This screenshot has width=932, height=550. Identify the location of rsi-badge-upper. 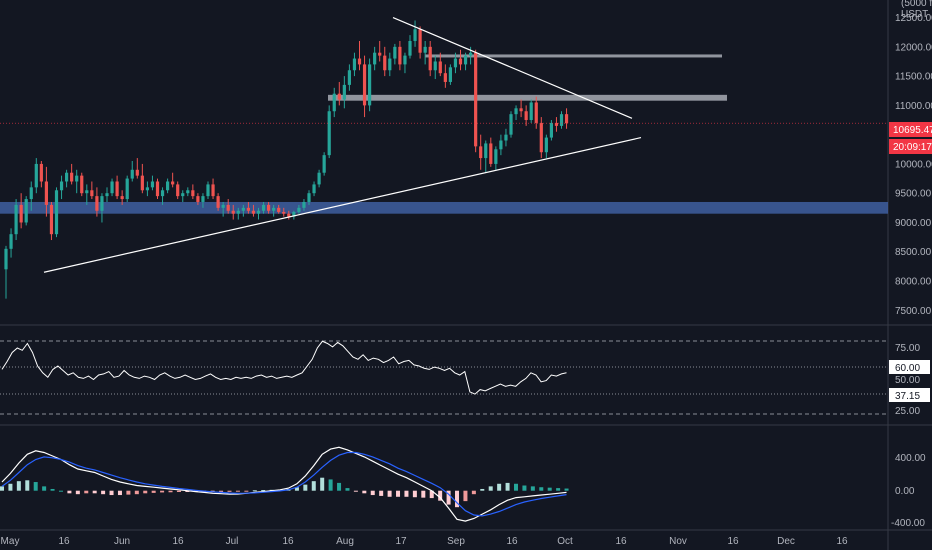
(909, 367).